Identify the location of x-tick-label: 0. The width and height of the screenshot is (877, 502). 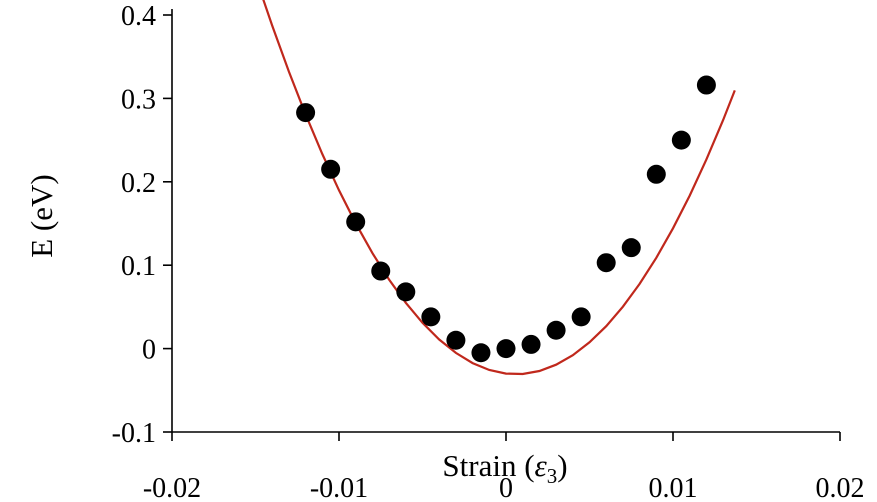
(506, 487).